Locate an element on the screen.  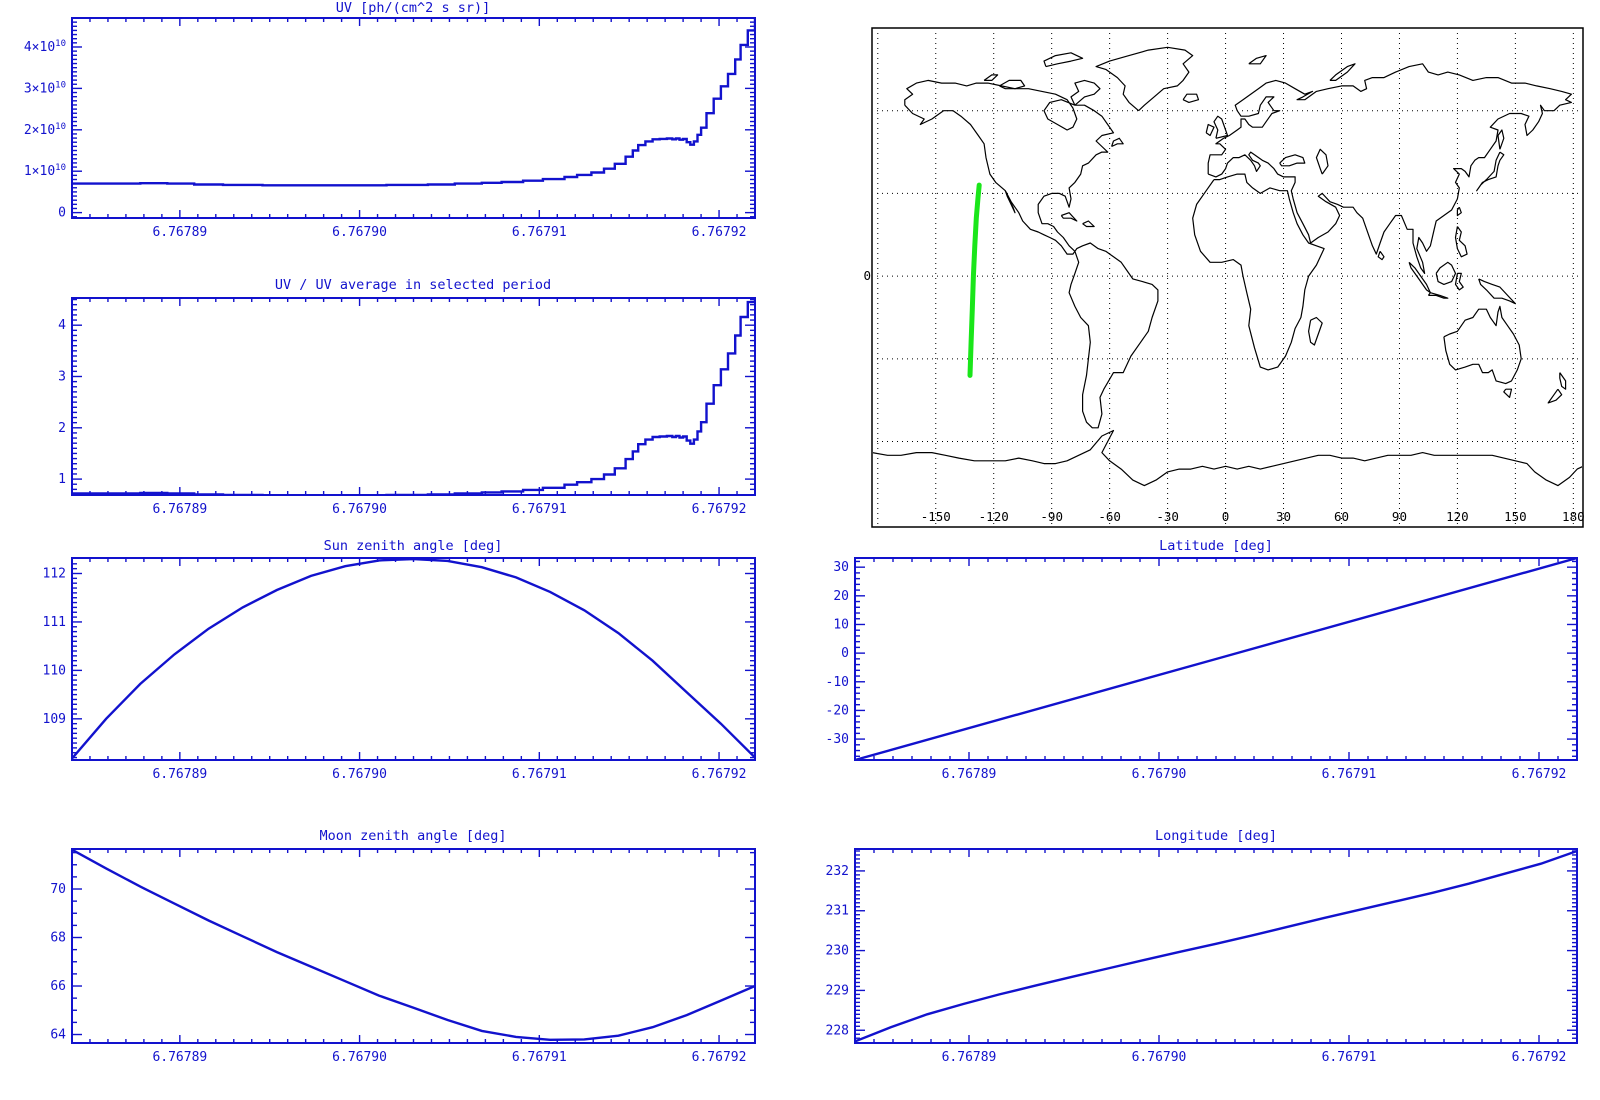
svg-text: 60 is located at coordinates (1341, 516).